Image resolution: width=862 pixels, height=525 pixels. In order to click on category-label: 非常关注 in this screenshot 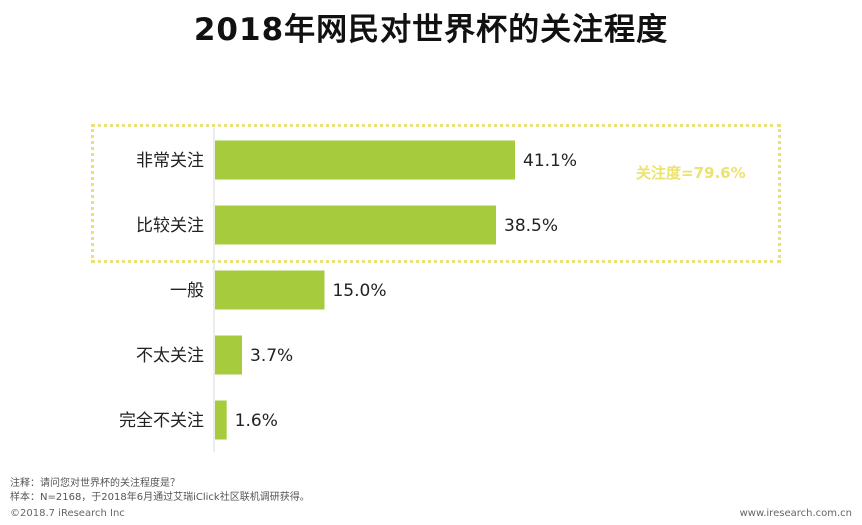, I will do `click(170, 161)`.